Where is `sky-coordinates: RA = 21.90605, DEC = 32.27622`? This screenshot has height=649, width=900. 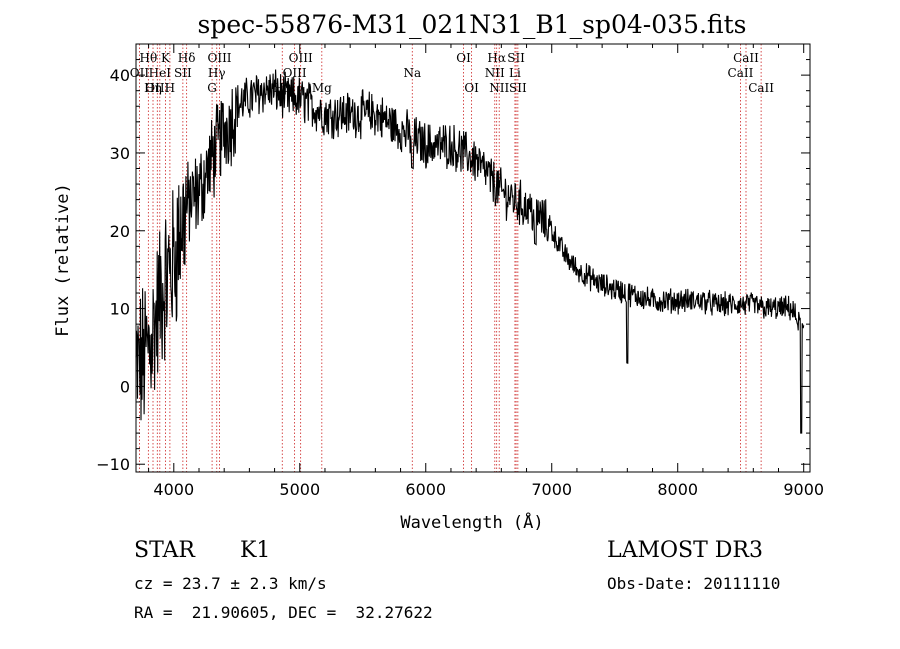 sky-coordinates: RA = 21.90605, DEC = 32.27622 is located at coordinates (283, 612).